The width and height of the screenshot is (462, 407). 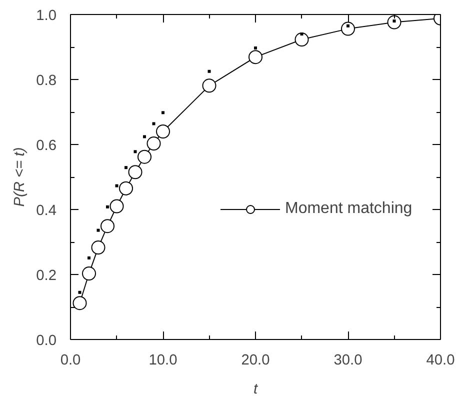 I want to click on y-tick-label: 1.0, so click(x=46, y=16).